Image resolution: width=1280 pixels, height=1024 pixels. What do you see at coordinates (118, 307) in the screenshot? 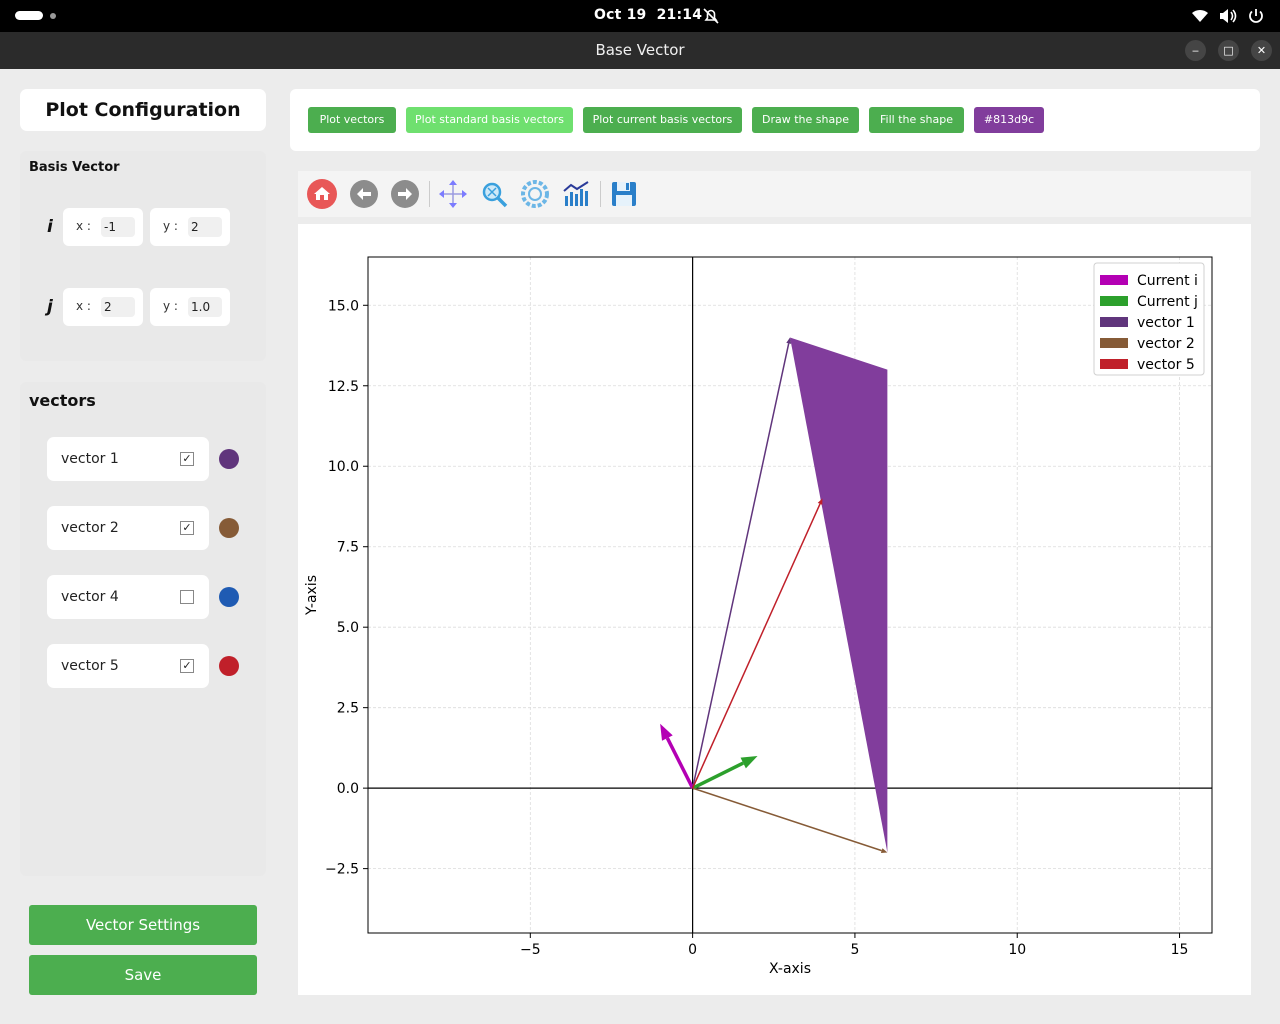
I see `basis-j-x-input: 2` at bounding box center [118, 307].